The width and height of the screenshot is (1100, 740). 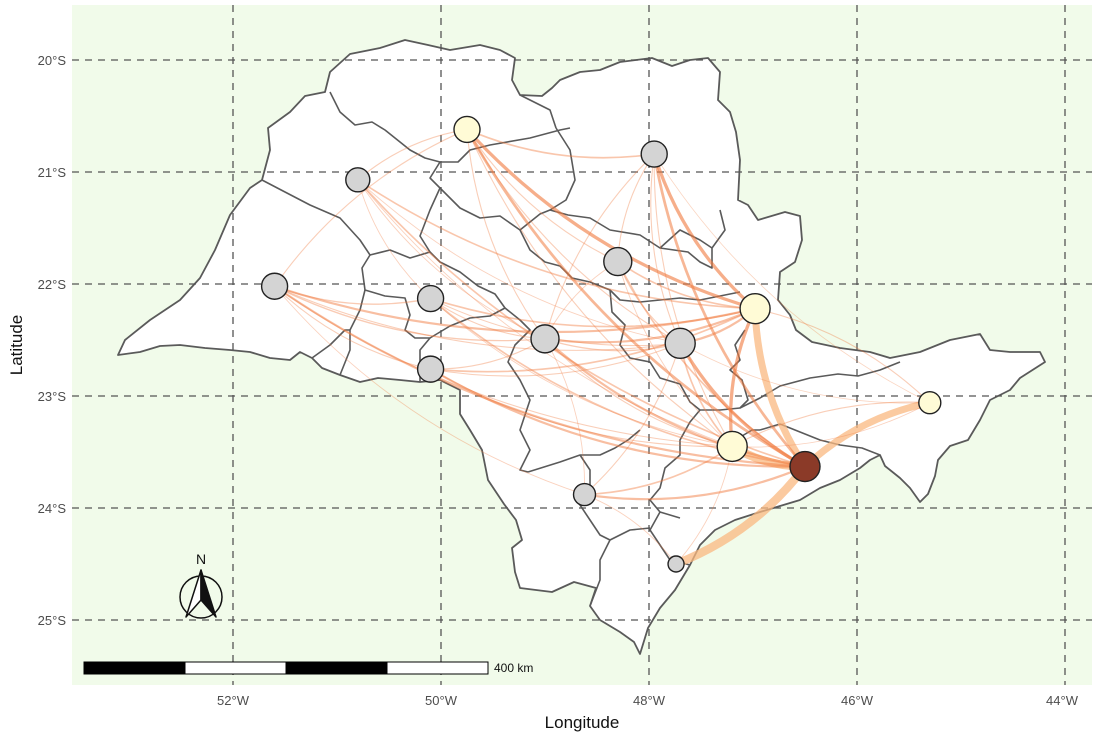 What do you see at coordinates (16, 345) in the screenshot?
I see `y-axis-title: Latitude` at bounding box center [16, 345].